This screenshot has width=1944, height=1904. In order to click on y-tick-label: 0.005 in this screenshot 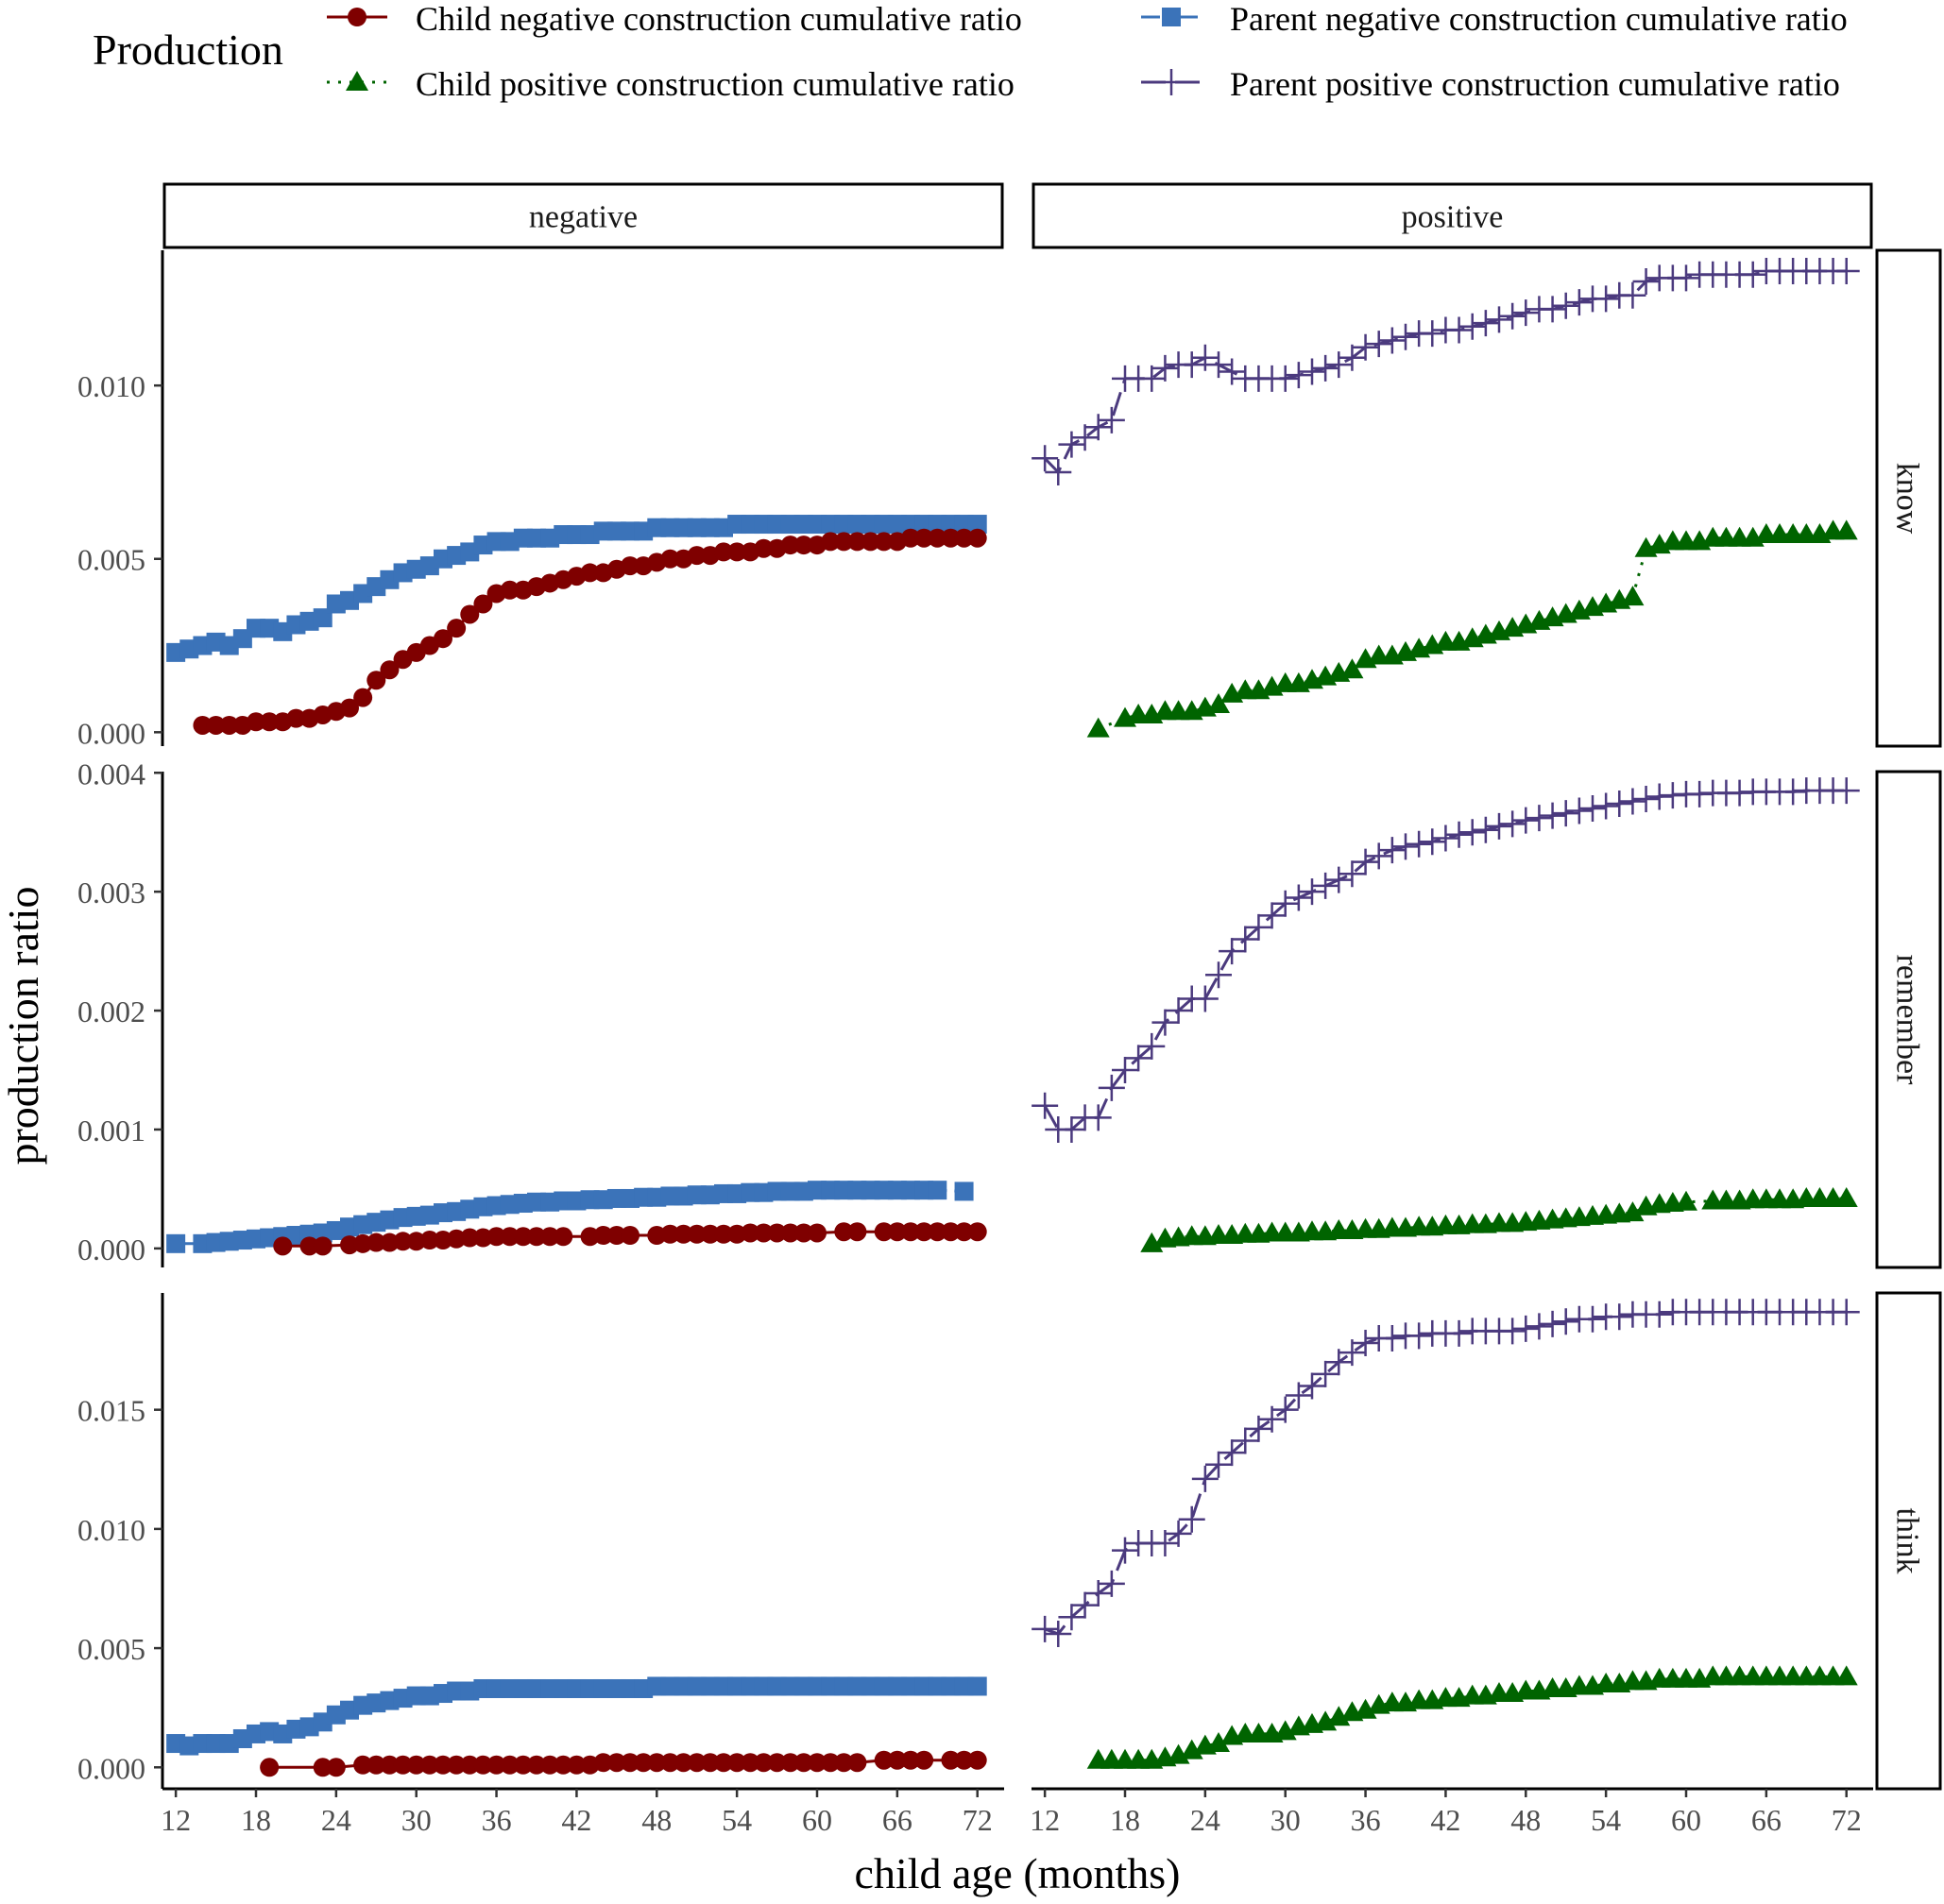, I will do `click(111, 560)`.